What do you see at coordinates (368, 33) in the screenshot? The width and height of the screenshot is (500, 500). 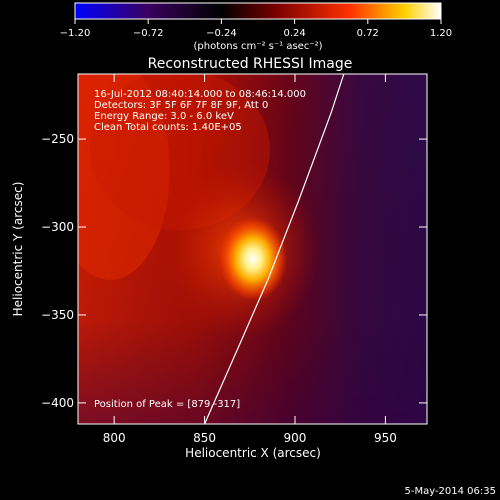 I see `colorbar-tick-label: 0.72` at bounding box center [368, 33].